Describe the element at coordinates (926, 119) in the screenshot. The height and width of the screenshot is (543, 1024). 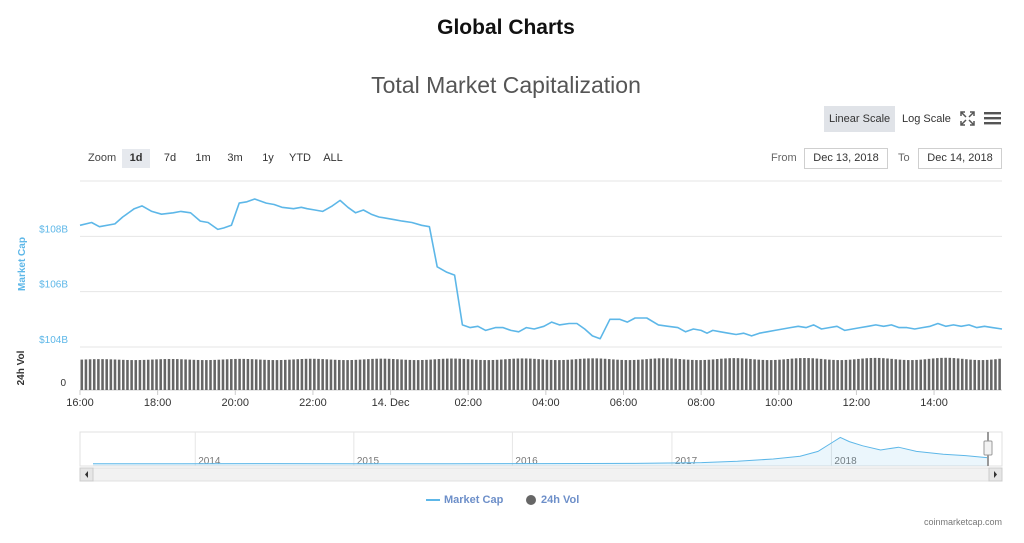
I see `log-scale-button: Log Scale` at that location.